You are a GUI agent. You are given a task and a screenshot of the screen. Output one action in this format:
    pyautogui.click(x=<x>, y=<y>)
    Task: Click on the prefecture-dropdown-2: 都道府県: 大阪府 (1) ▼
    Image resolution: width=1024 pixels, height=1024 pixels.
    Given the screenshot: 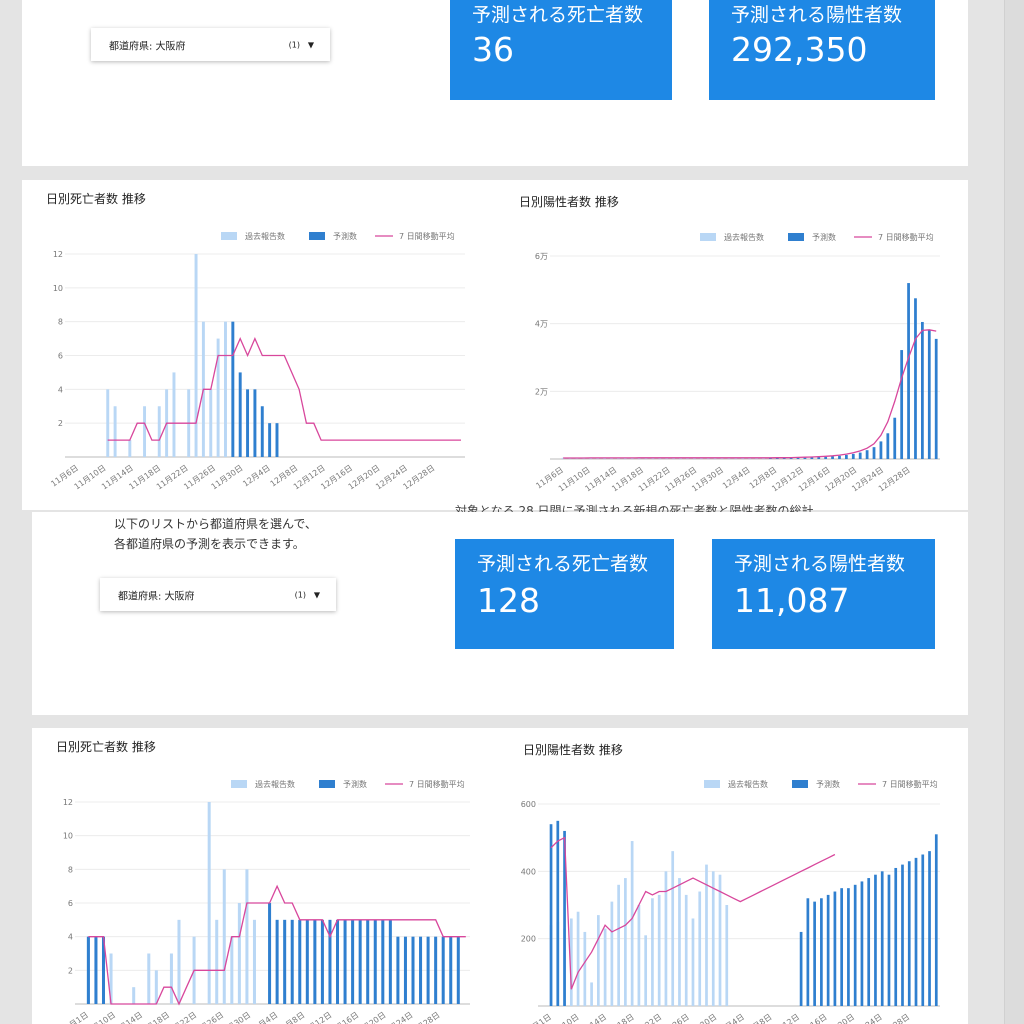 What is the action you would take?
    pyautogui.click(x=218, y=594)
    